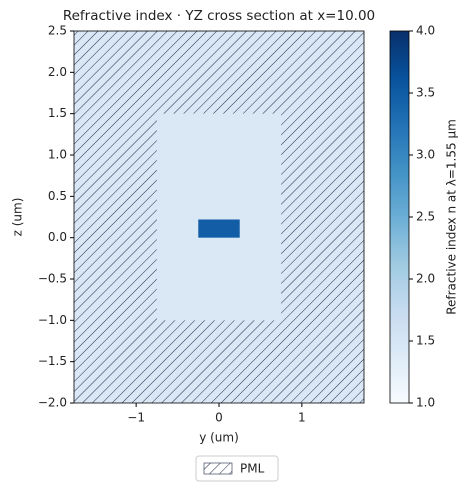  I want to click on colorbar-tick-label: 3.5, so click(425, 93).